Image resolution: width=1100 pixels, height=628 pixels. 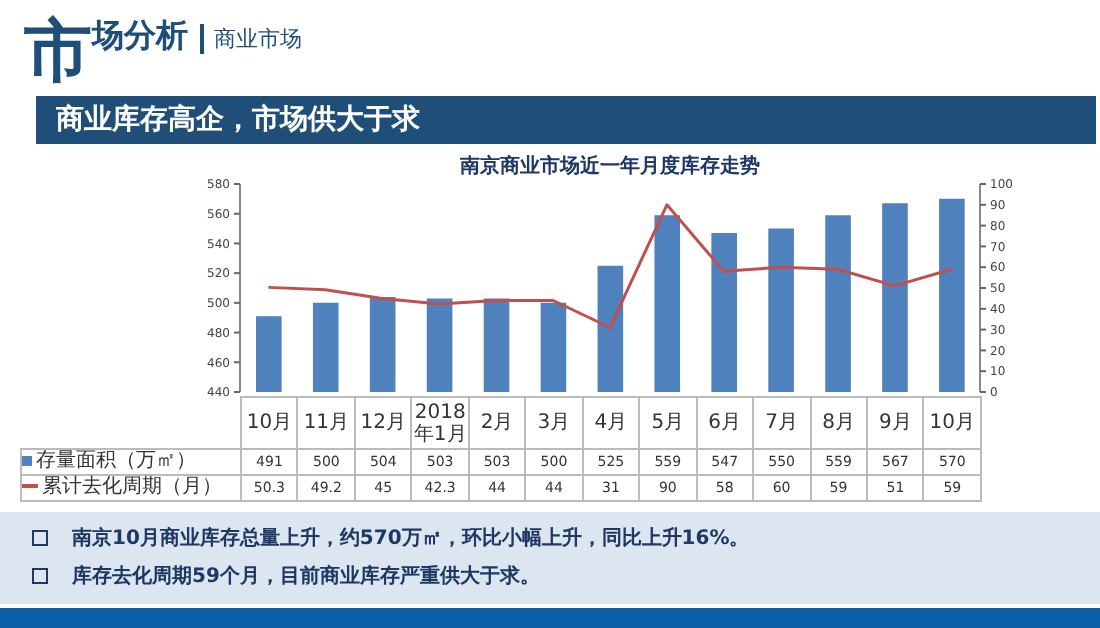 What do you see at coordinates (251, 39) in the screenshot?
I see `text: 商业市场` at bounding box center [251, 39].